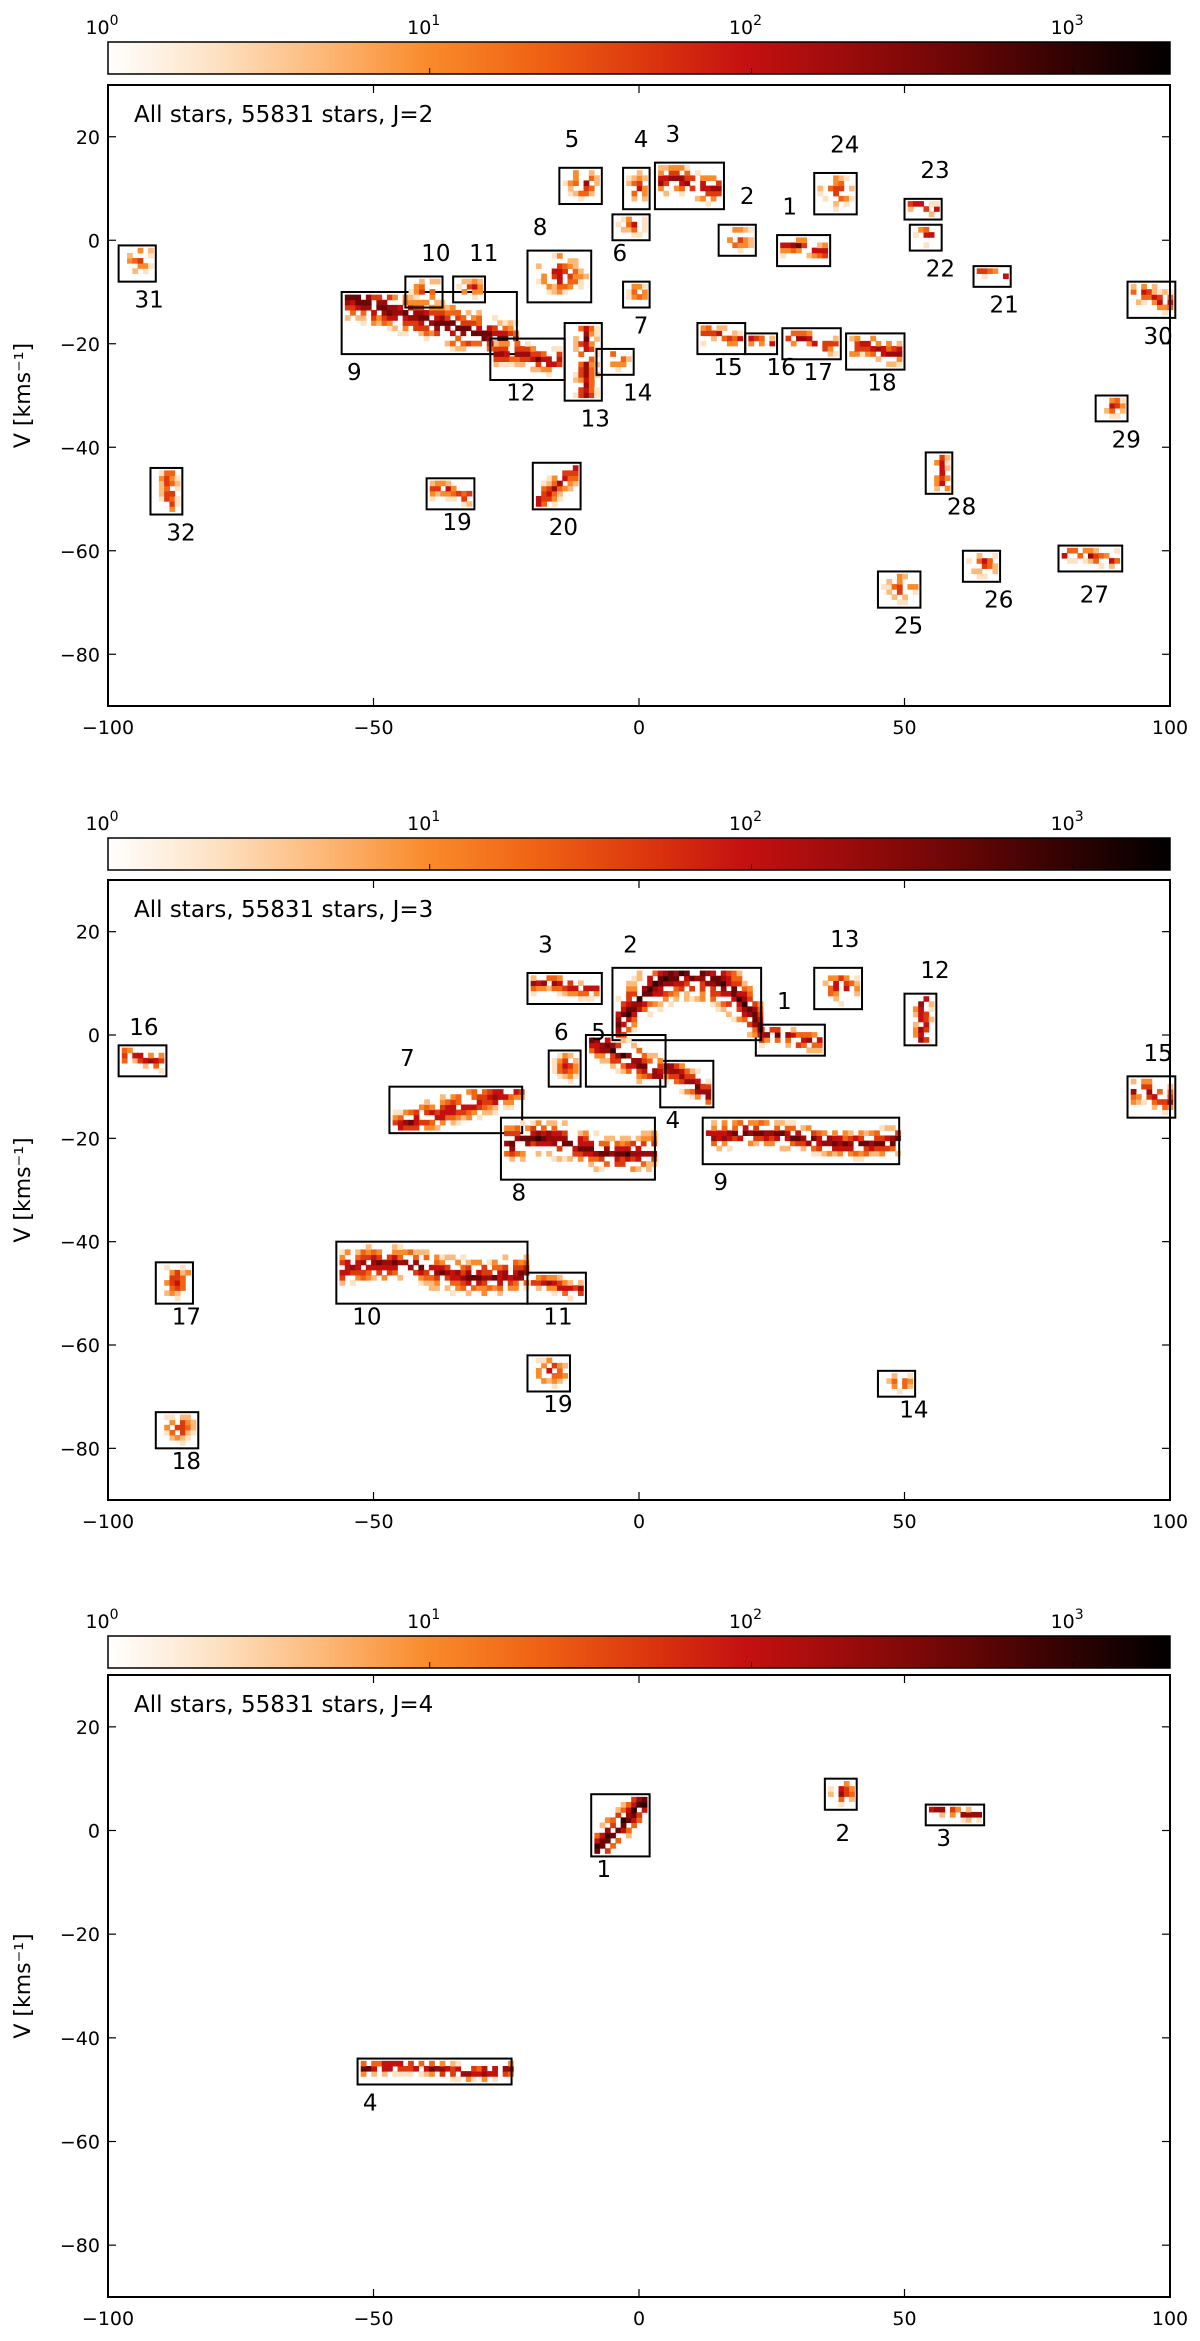  I want to click on panel-title: All stars, 55831 stars, J=4, so click(283, 1705).